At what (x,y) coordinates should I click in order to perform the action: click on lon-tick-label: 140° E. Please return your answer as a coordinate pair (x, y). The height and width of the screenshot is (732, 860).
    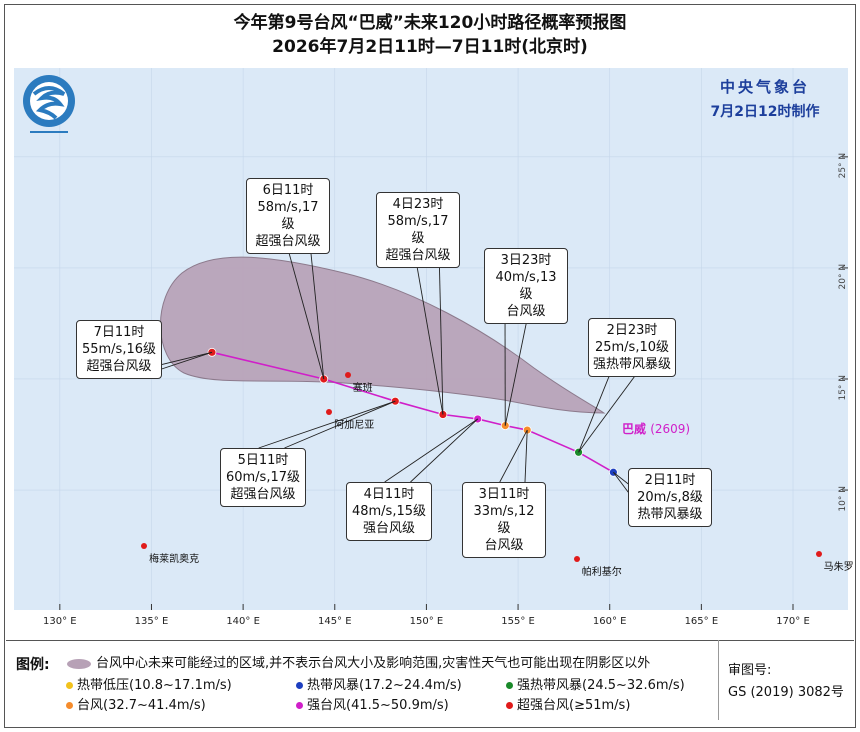
    Looking at the image, I should click on (243, 621).